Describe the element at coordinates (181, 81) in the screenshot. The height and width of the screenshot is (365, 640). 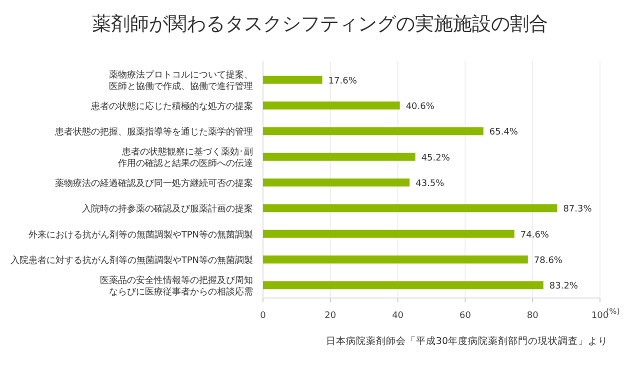
I see `category: 薬物療法プロトコルについて提案、医師と協働で作成、協働で進行管理` at that location.